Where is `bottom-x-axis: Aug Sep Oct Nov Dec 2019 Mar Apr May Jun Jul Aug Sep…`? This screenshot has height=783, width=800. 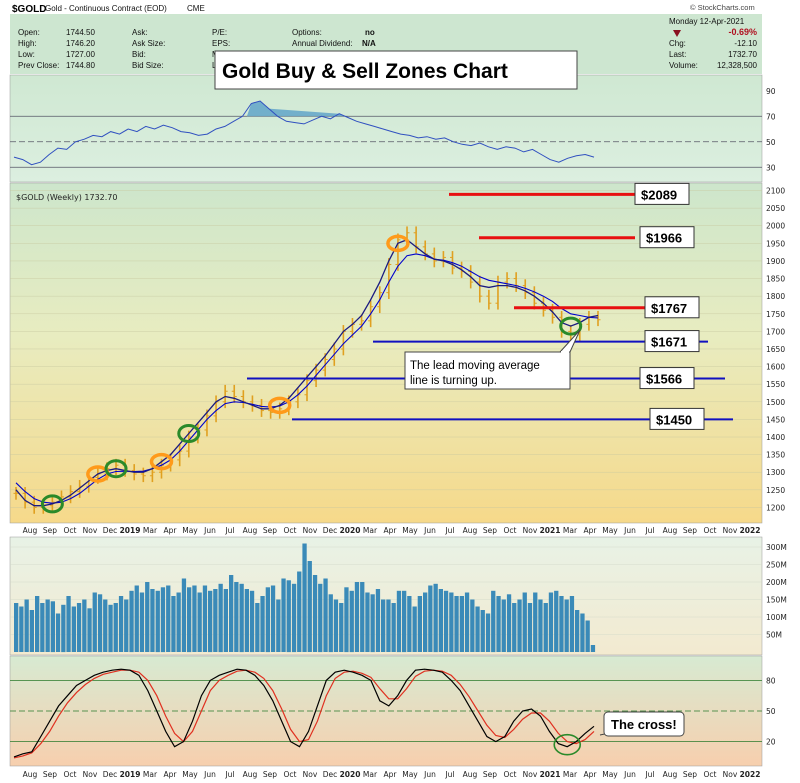 bottom-x-axis: Aug Sep Oct Nov Dec 2019 Mar Apr May Jun Jul Aug Sep… is located at coordinates (392, 774).